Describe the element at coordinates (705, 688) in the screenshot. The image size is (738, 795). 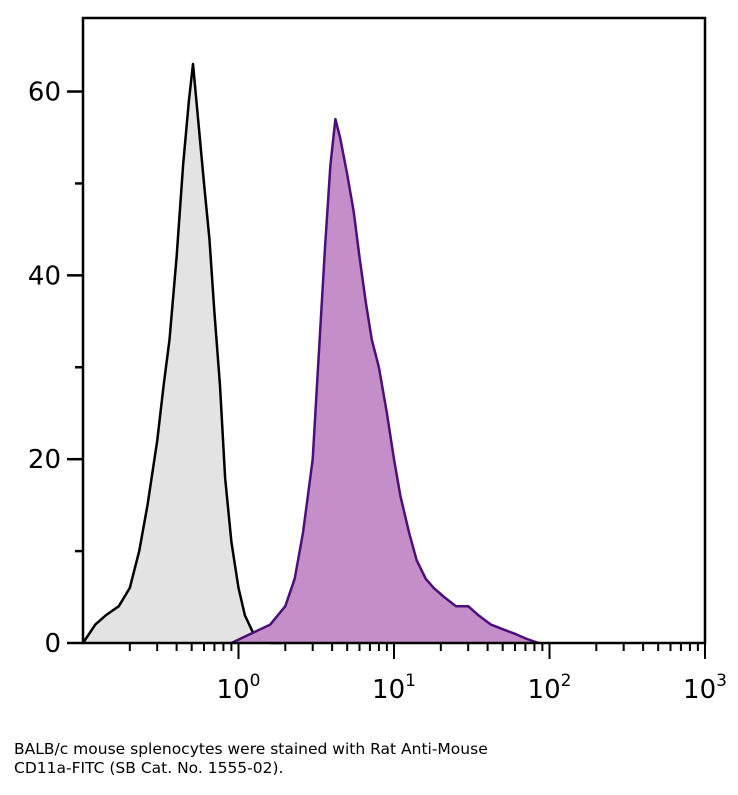
I see `x-tick-label: 10³` at that location.